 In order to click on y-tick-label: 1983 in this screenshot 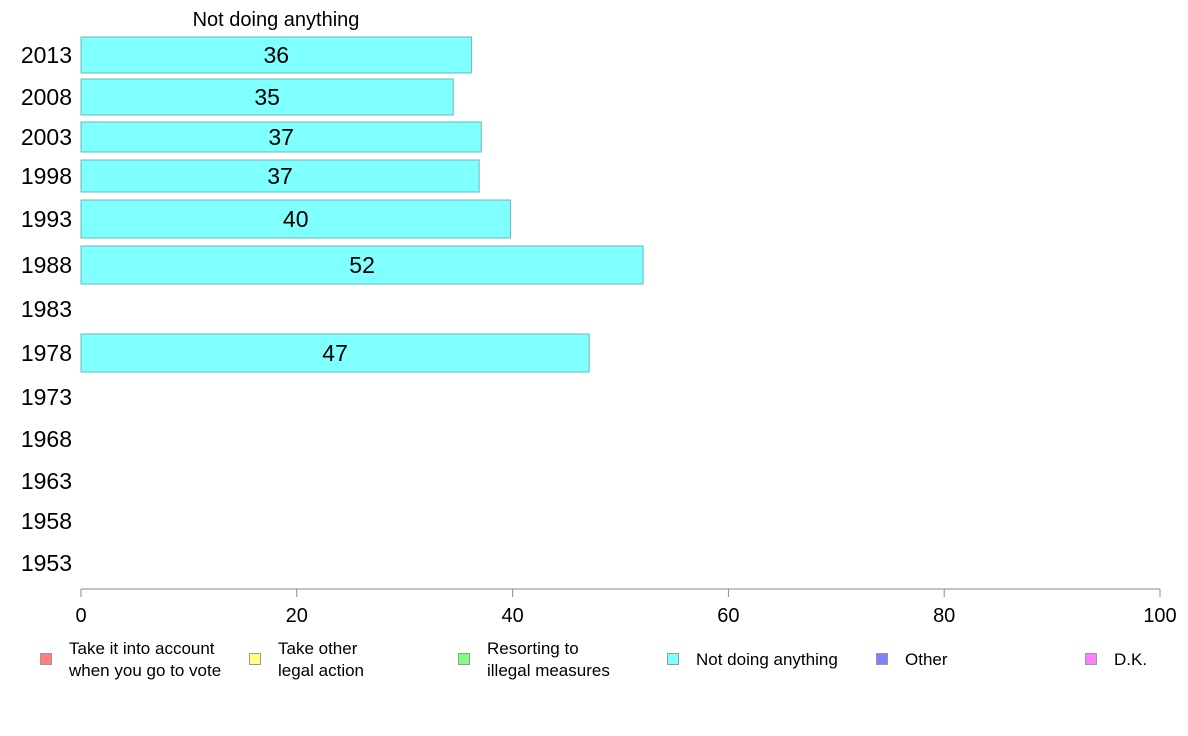, I will do `click(46, 309)`.